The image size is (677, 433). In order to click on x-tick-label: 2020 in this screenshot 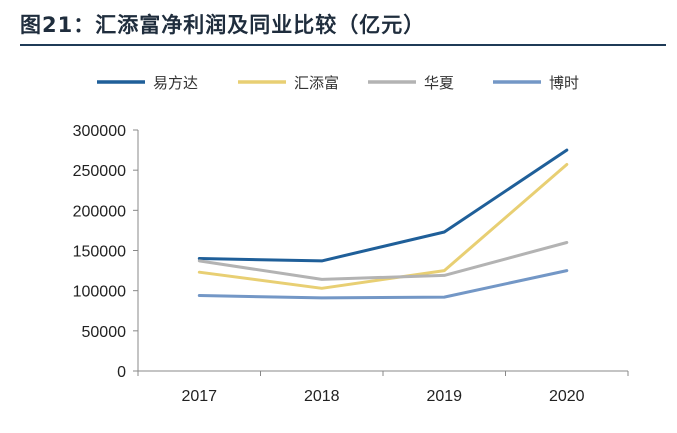, I will do `click(567, 396)`.